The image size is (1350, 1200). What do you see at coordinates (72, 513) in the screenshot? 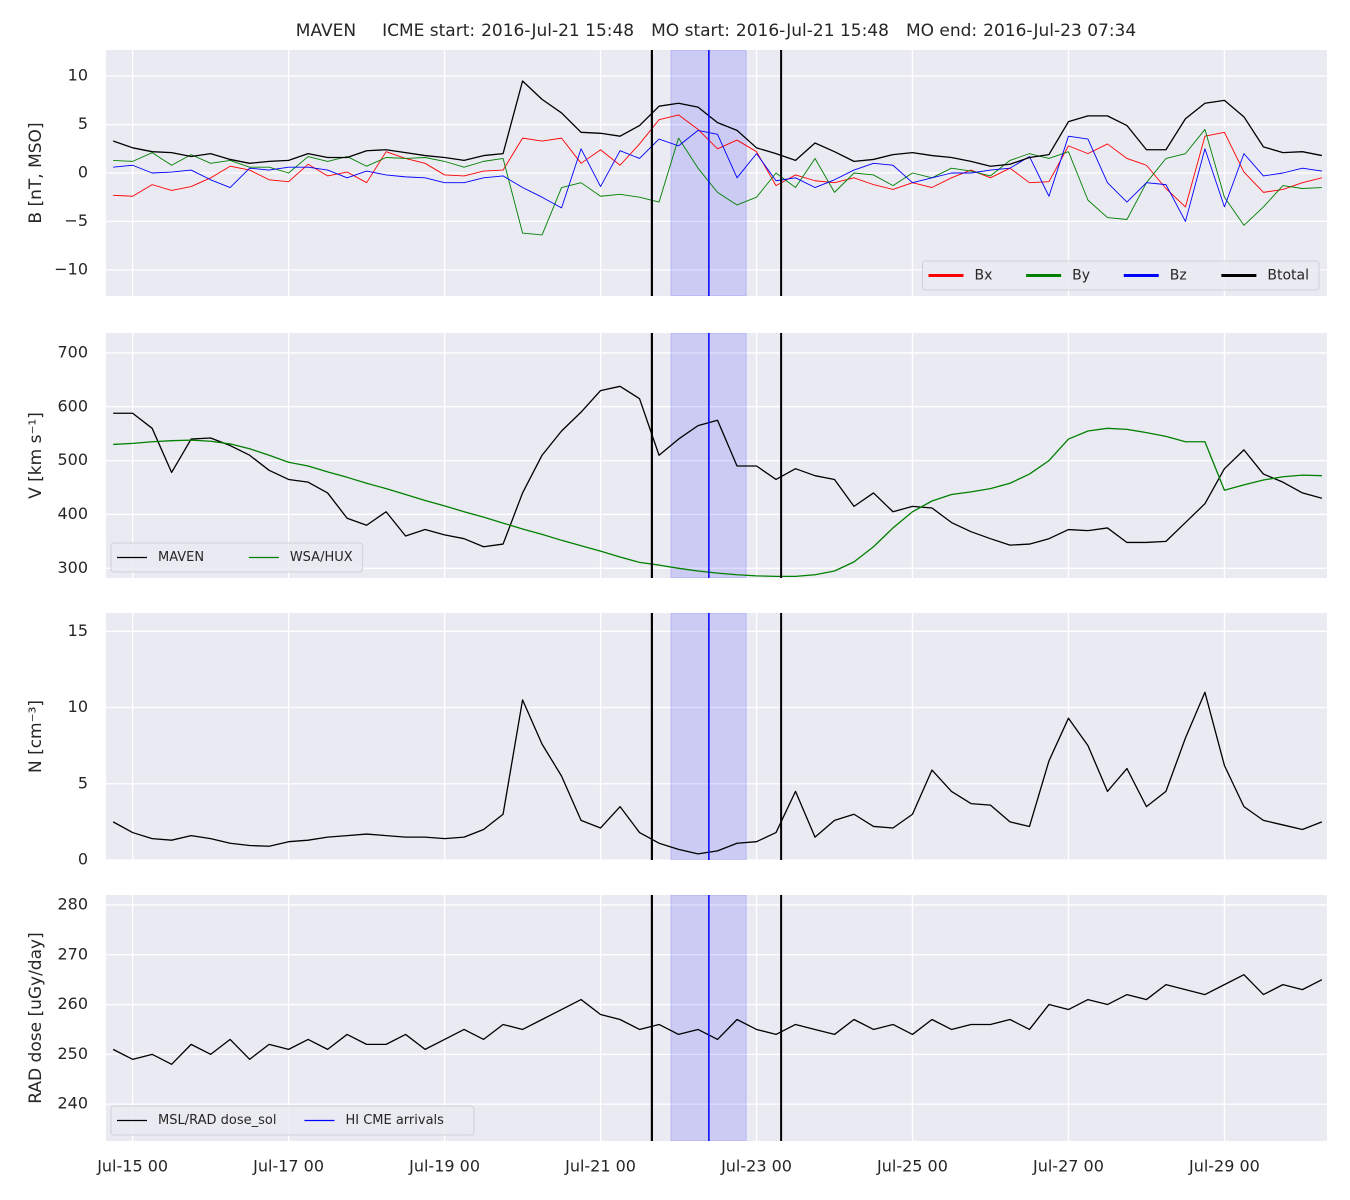
I see `y-tick-label: 400` at bounding box center [72, 513].